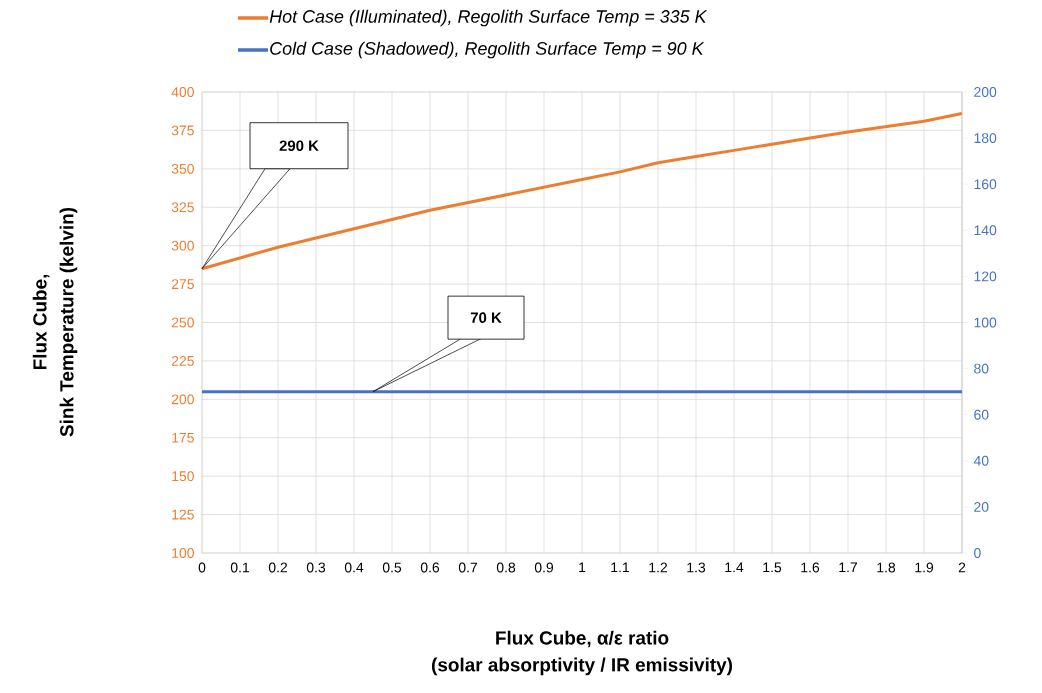 This screenshot has width=1042, height=693. I want to click on y2-tick-label: 180, so click(985, 138).